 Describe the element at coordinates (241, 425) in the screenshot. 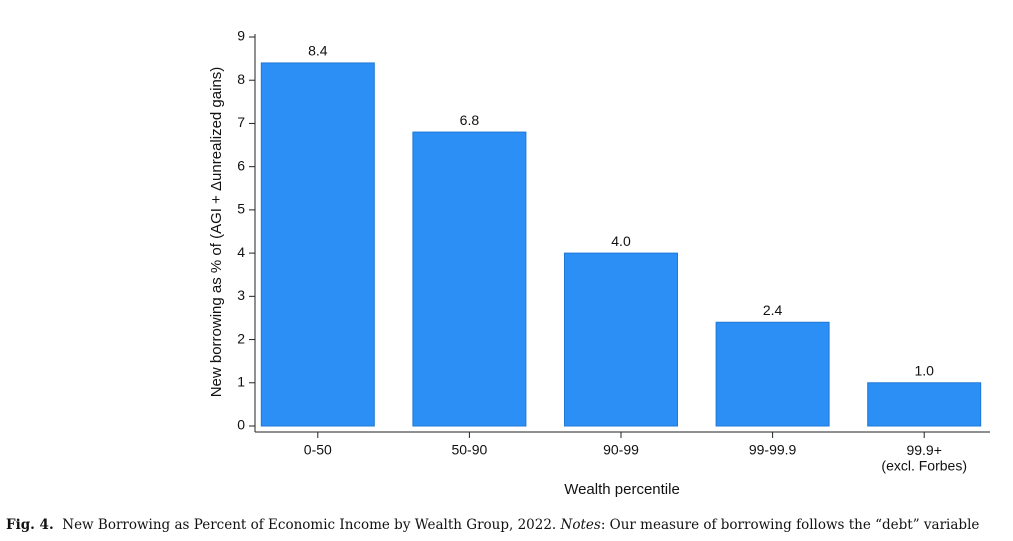

I see `y-tick-label: 0` at that location.